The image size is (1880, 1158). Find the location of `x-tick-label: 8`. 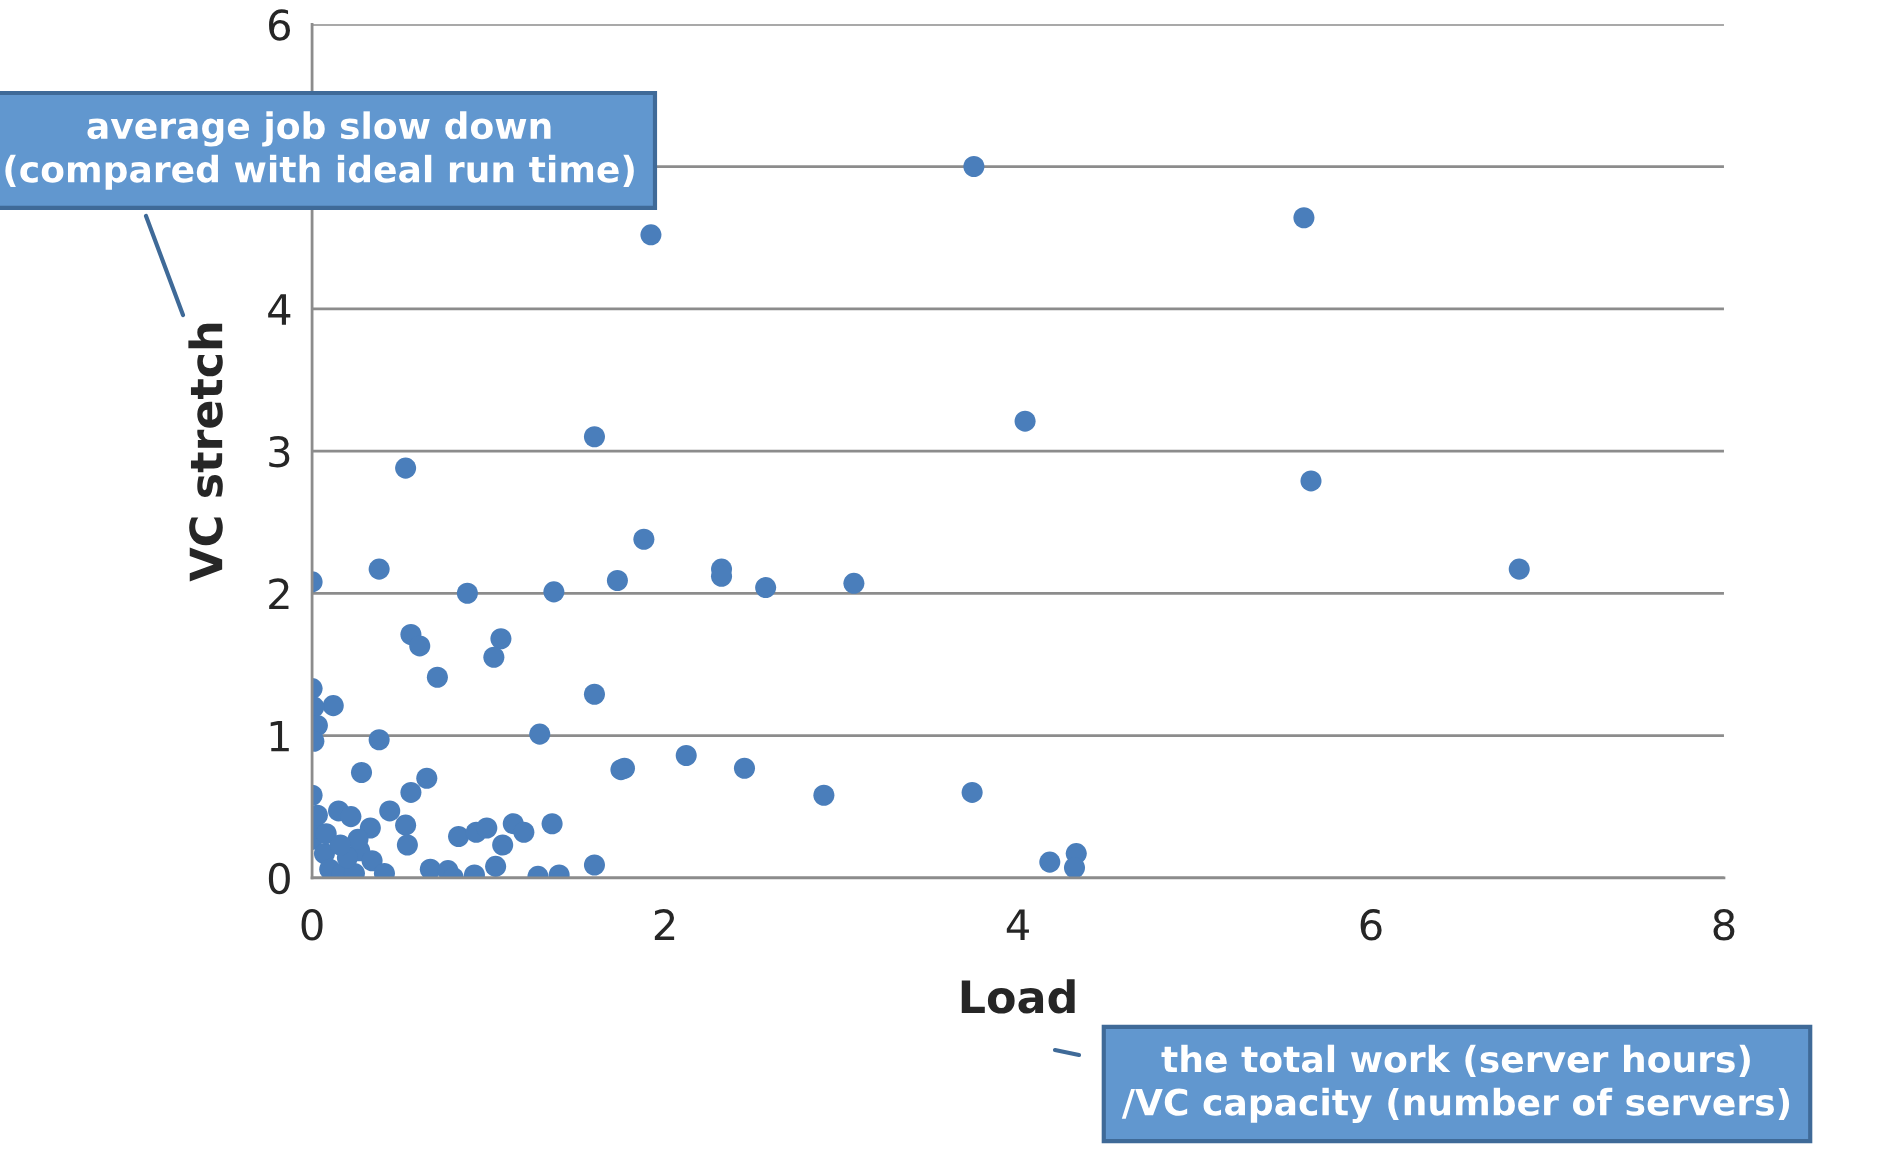

x-tick-label: 8 is located at coordinates (1724, 925).